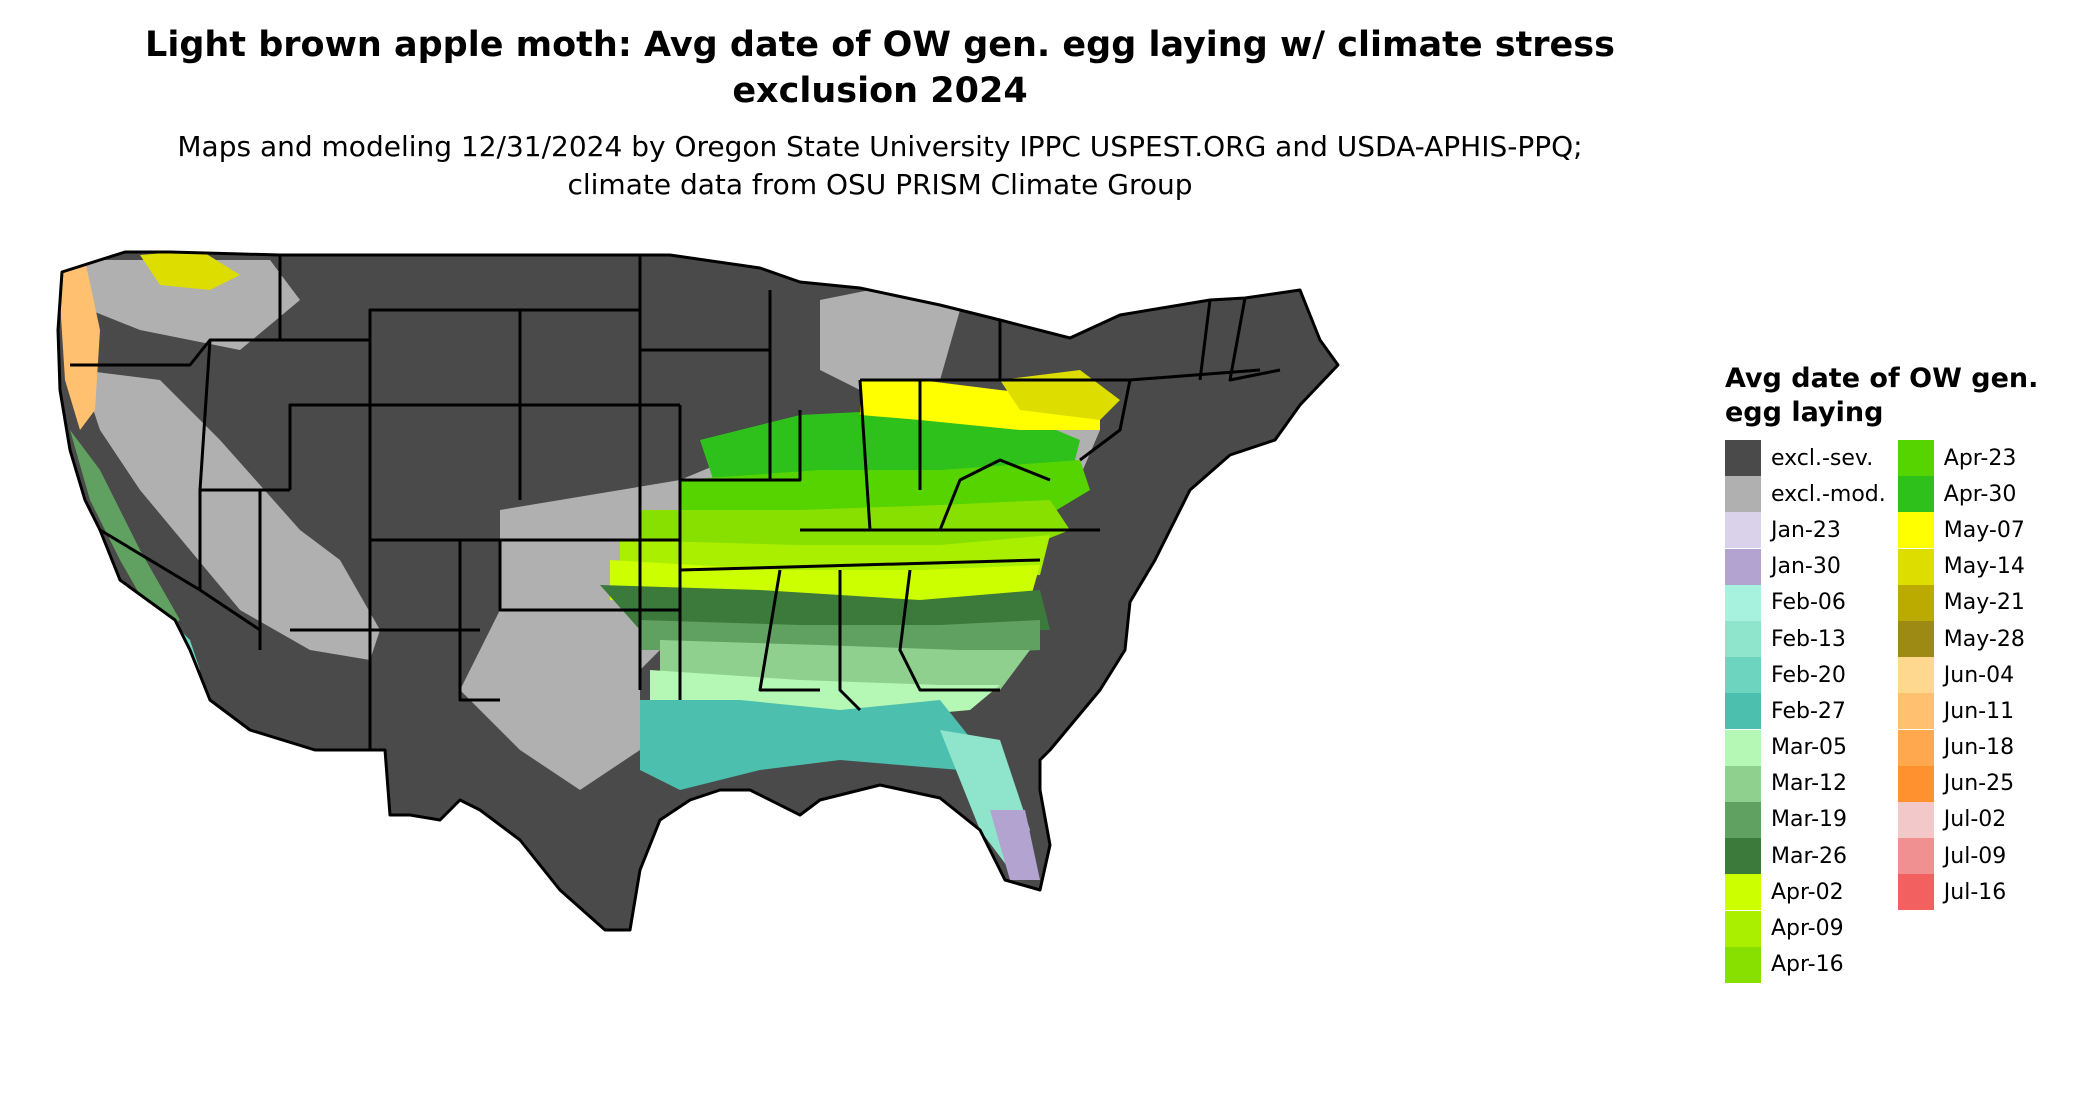 The width and height of the screenshot is (2100, 1116). I want to click on legend-label: excl.-mod., so click(1828, 494).